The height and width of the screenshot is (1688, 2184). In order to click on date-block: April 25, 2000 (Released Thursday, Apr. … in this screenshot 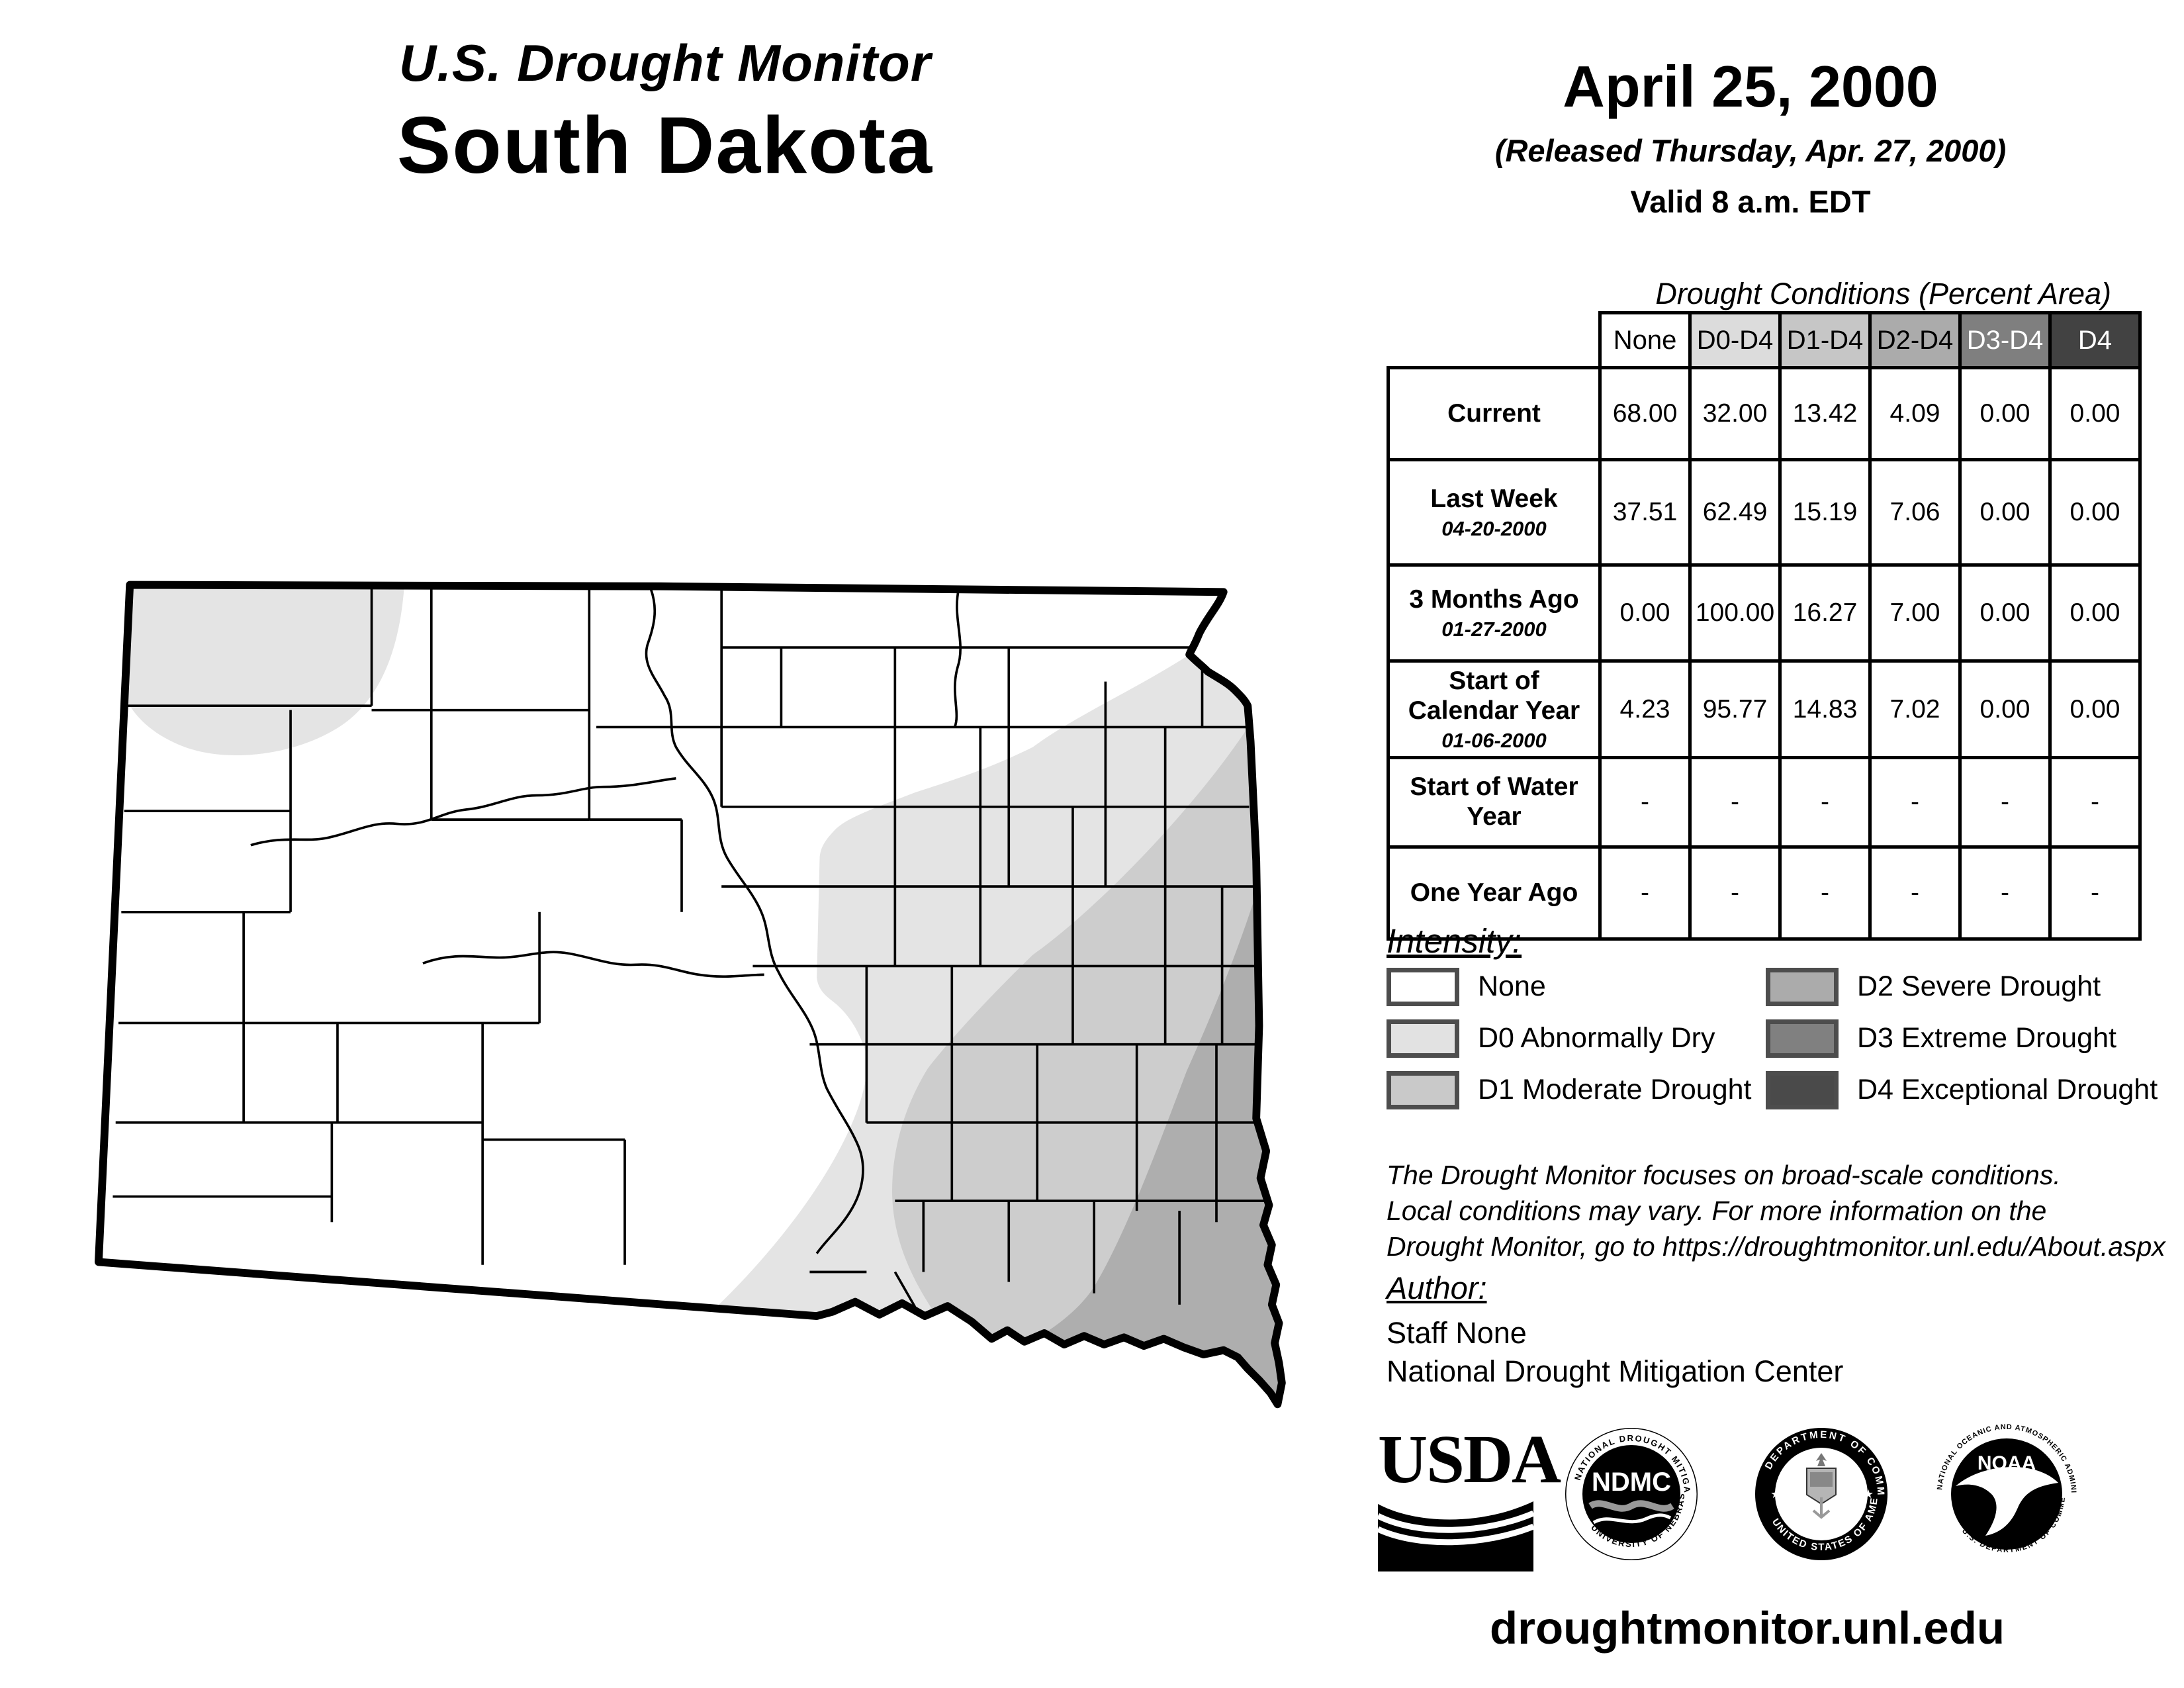, I will do `click(1750, 136)`.